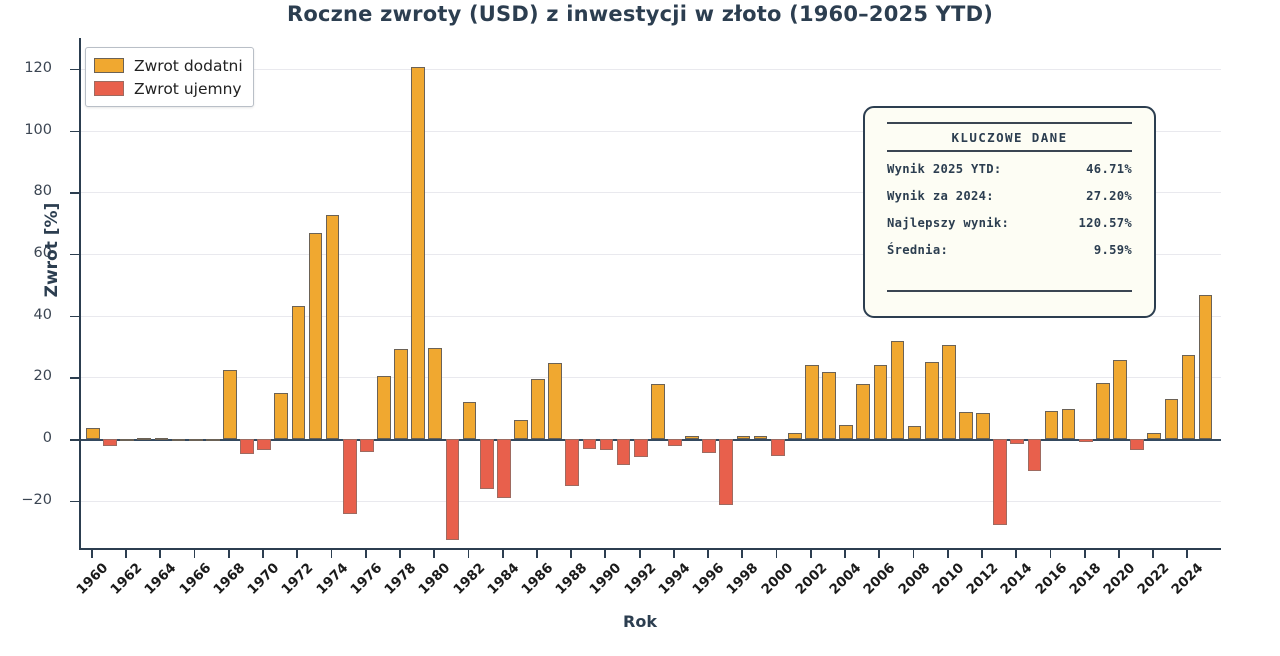 This screenshot has width=1280, height=656. I want to click on chart-legend: Zwrot dodatni Zwrot ujemny, so click(169, 77).